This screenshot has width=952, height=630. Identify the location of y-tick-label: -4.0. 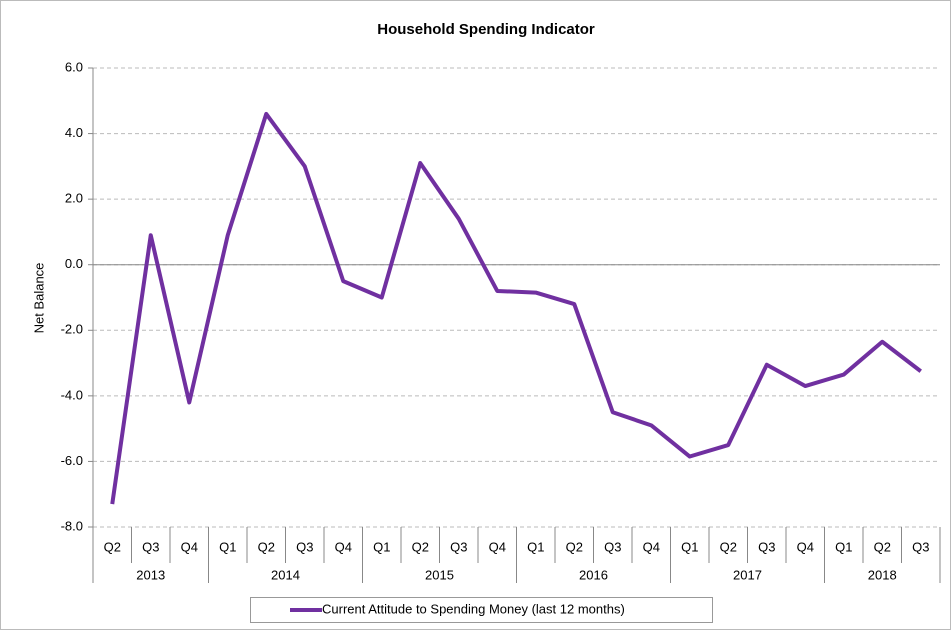
(72, 394).